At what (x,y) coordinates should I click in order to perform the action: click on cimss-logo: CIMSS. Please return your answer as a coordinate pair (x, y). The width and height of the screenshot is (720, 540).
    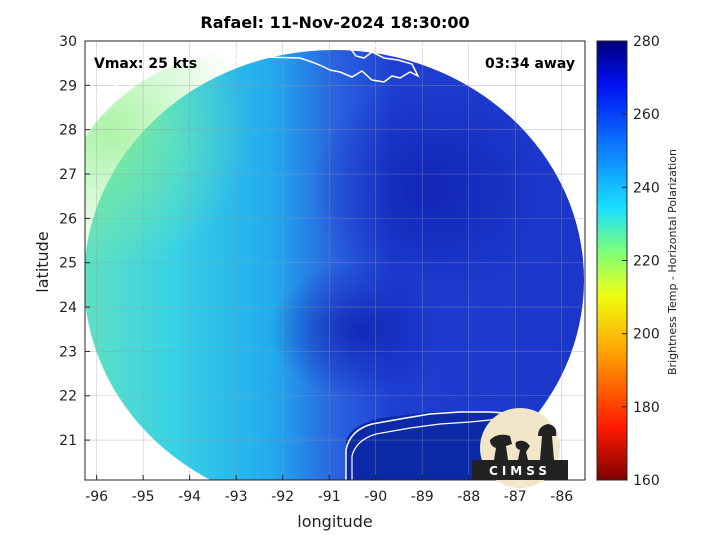
    Looking at the image, I should click on (520, 448).